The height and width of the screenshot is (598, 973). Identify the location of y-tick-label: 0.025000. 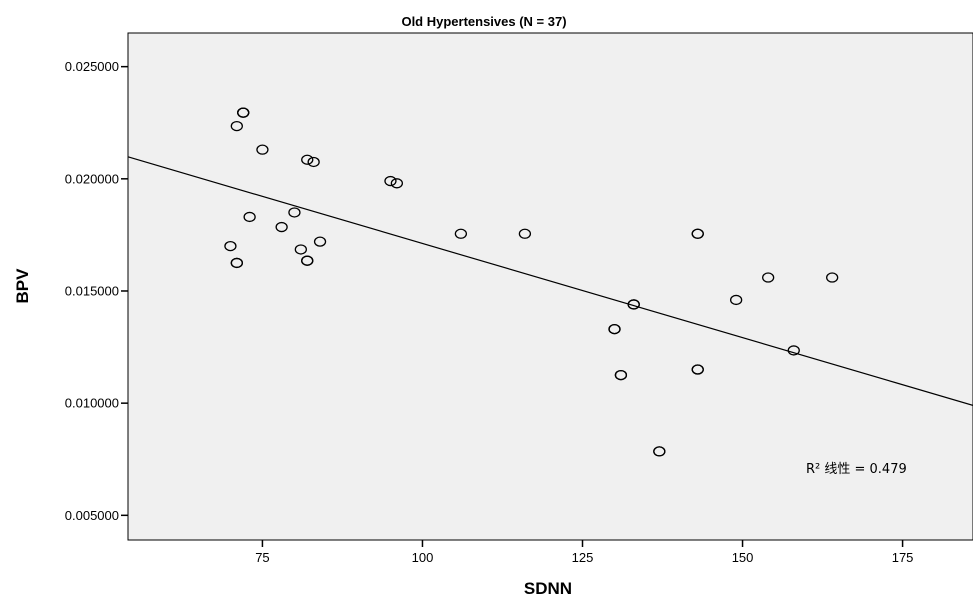
(92, 66).